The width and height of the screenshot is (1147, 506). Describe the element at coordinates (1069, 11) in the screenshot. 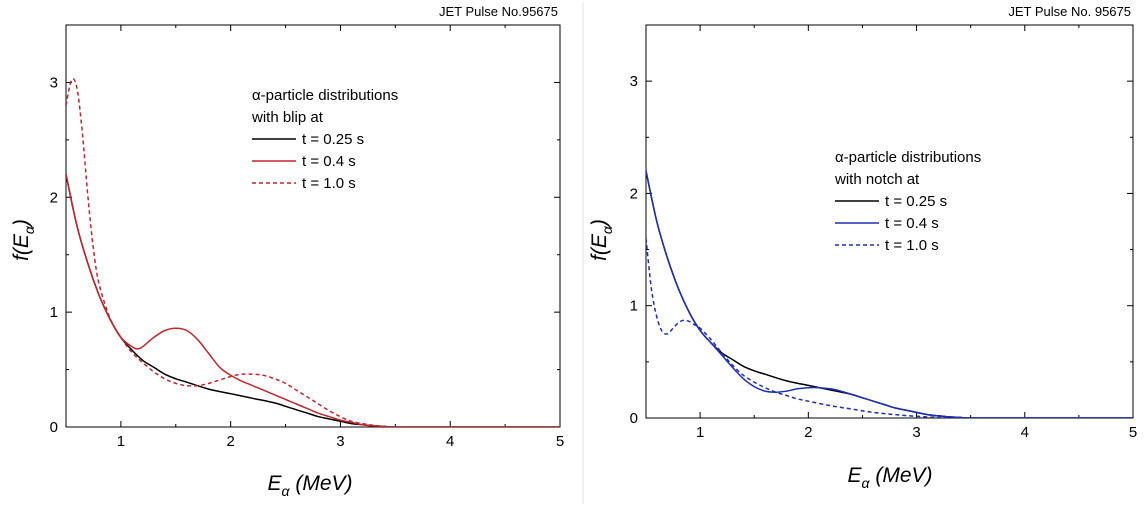

I see `pulse-number-label: JET Pulse No. 95675` at that location.